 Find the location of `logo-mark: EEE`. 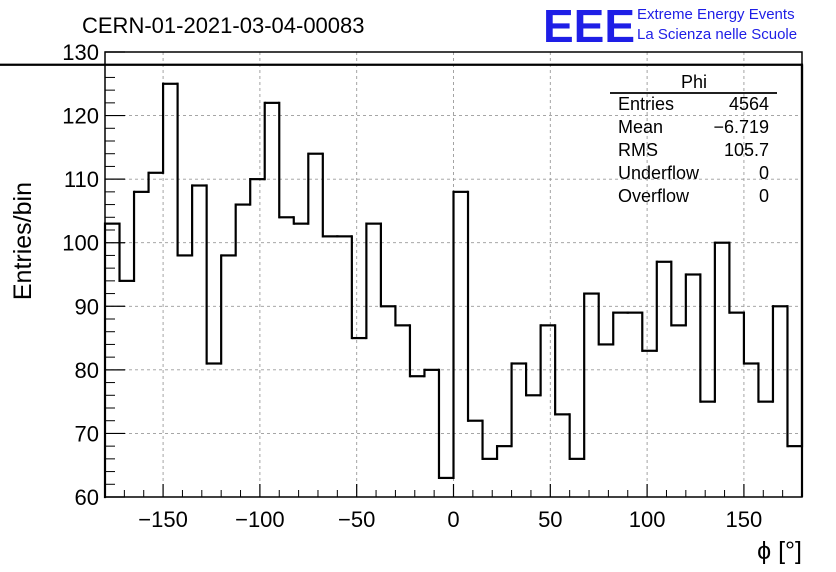

logo-mark: EEE is located at coordinates (589, 26).